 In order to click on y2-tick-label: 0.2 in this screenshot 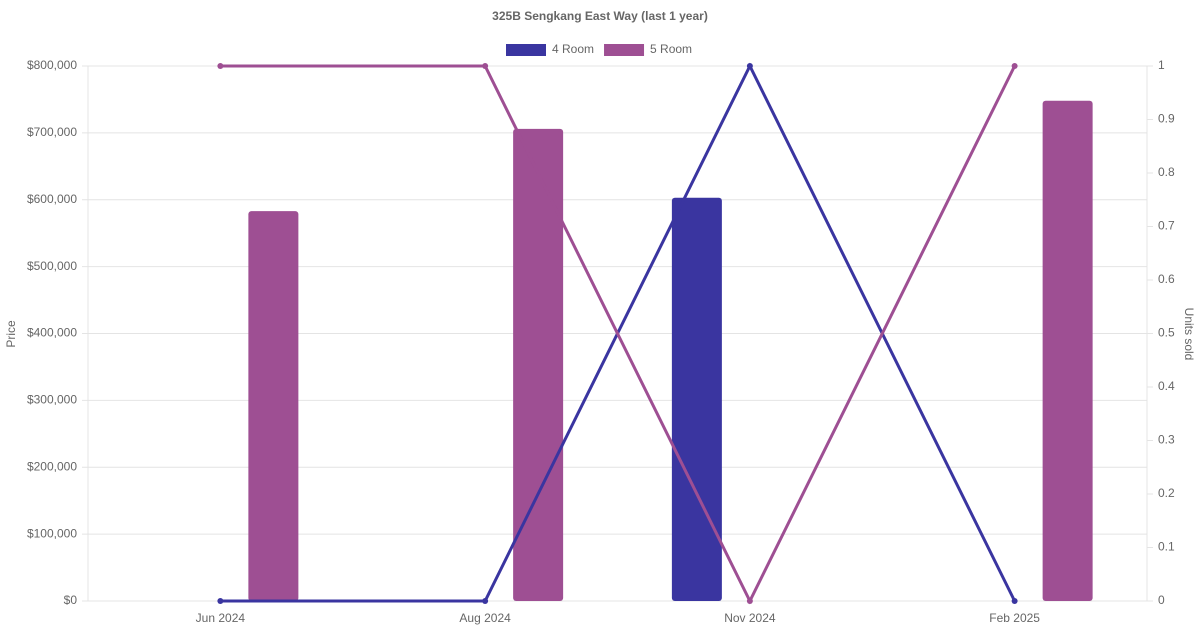, I will do `click(1166, 493)`.